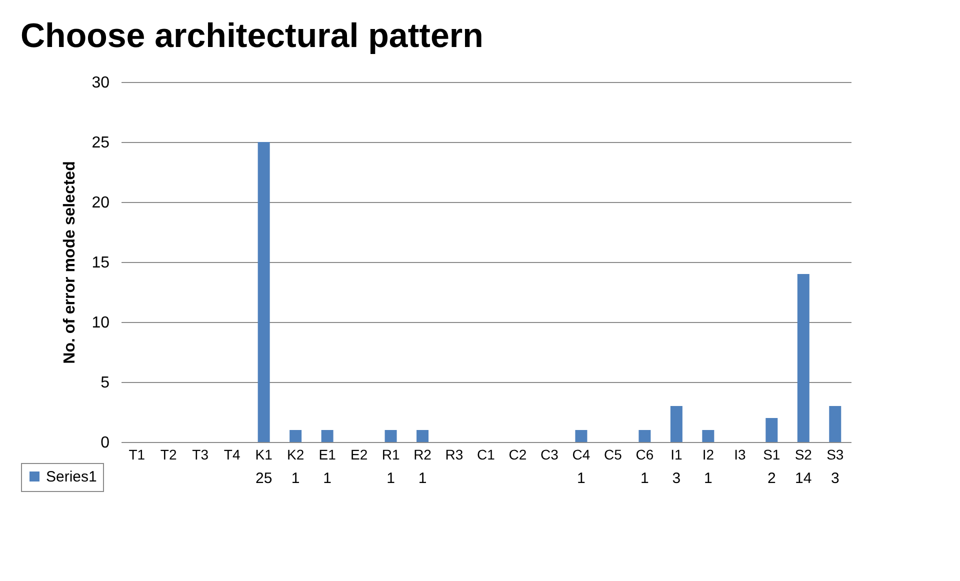 The height and width of the screenshot is (581, 960). Describe the element at coordinates (771, 478) in the screenshot. I see `data-label: 2` at that location.